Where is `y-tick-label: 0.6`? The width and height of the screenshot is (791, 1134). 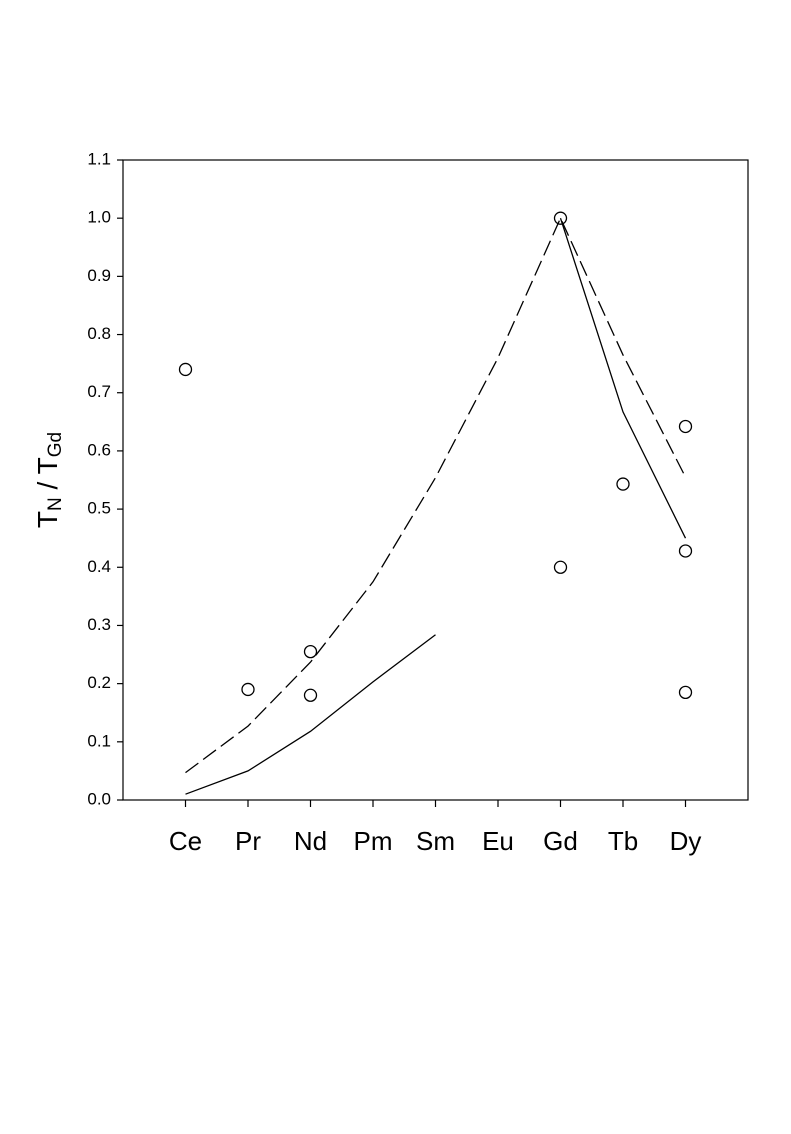 y-tick-label: 0.6 is located at coordinates (99, 449).